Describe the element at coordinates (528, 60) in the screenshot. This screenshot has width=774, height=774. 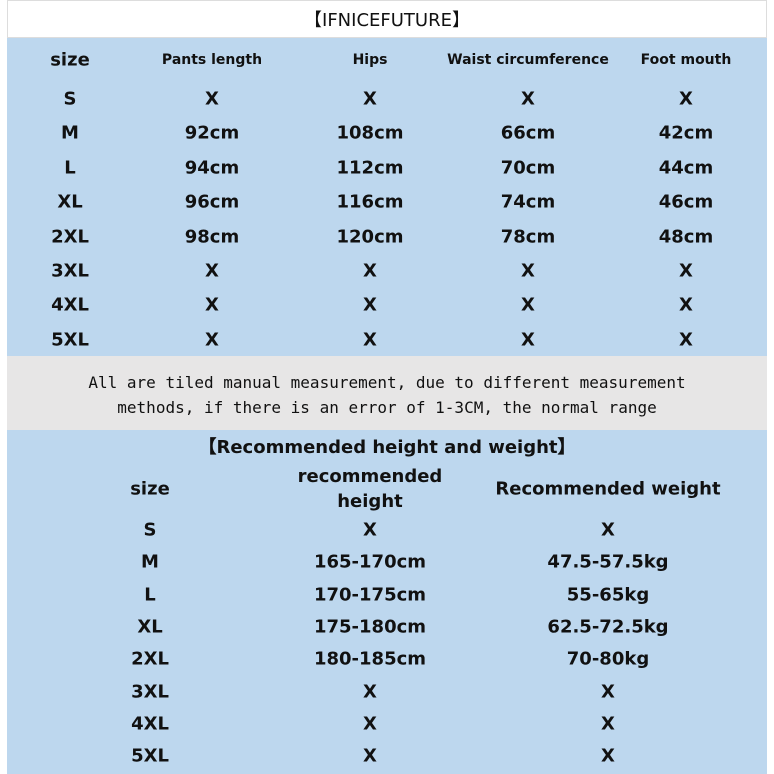
I see `header-cell: Waist circumference` at that location.